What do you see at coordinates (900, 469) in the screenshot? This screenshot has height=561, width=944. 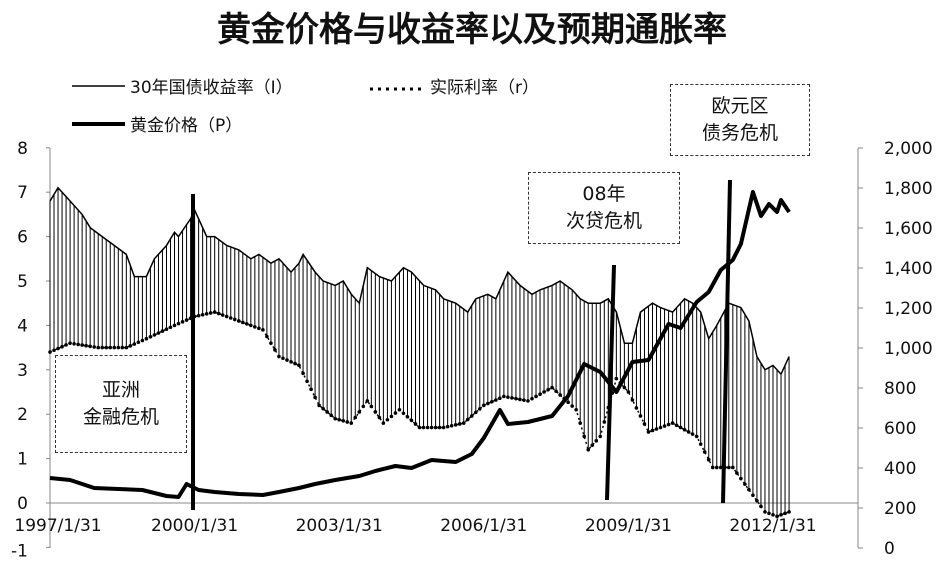 I see `right-tick-label: 400` at bounding box center [900, 469].